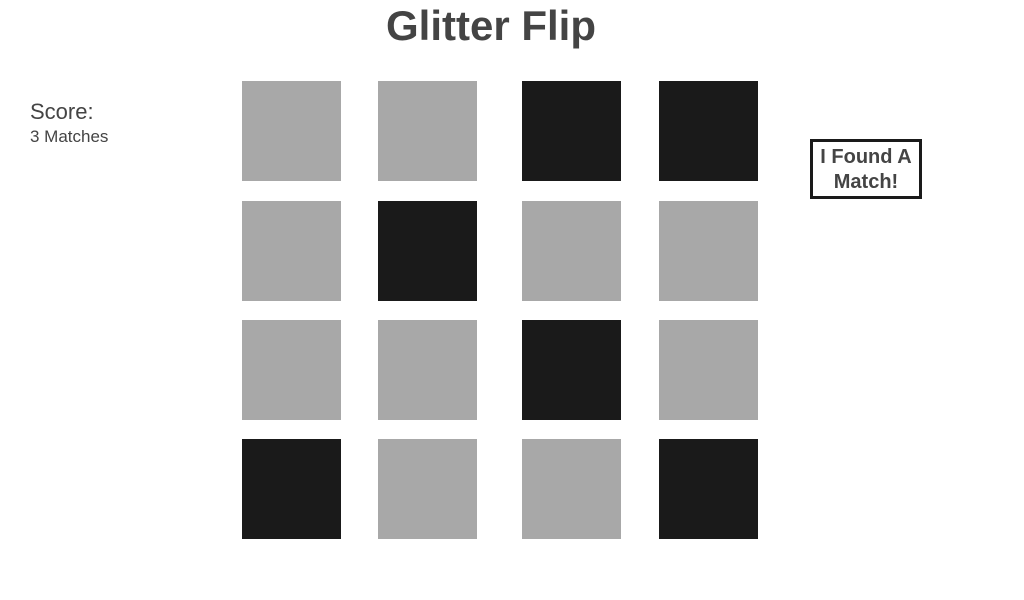  I want to click on card-r2-c1, so click(291, 251).